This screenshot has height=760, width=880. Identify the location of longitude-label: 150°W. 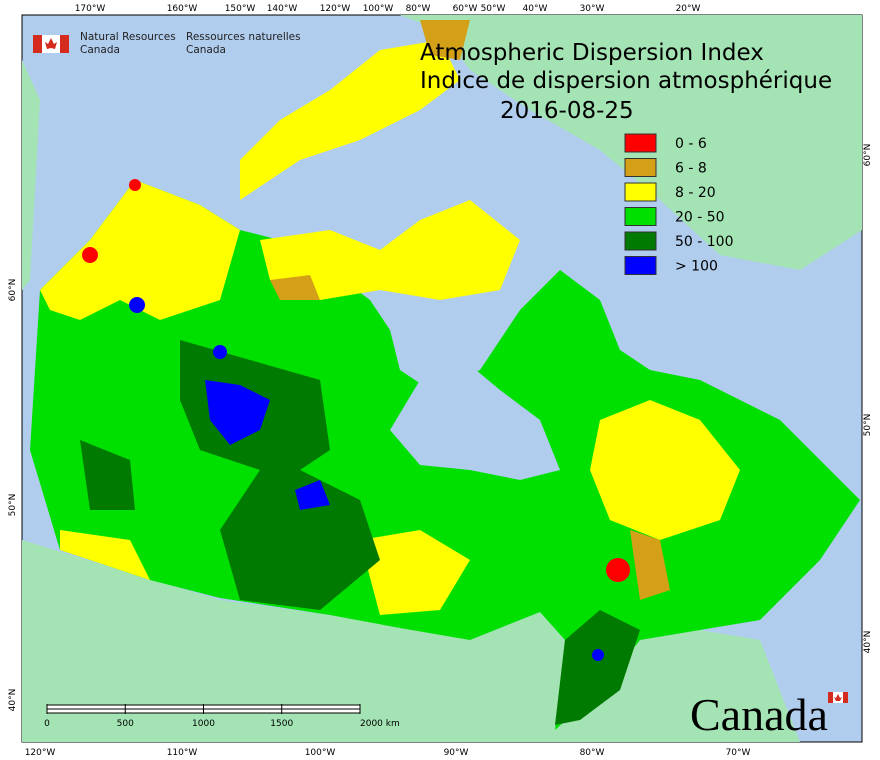
(240, 9).